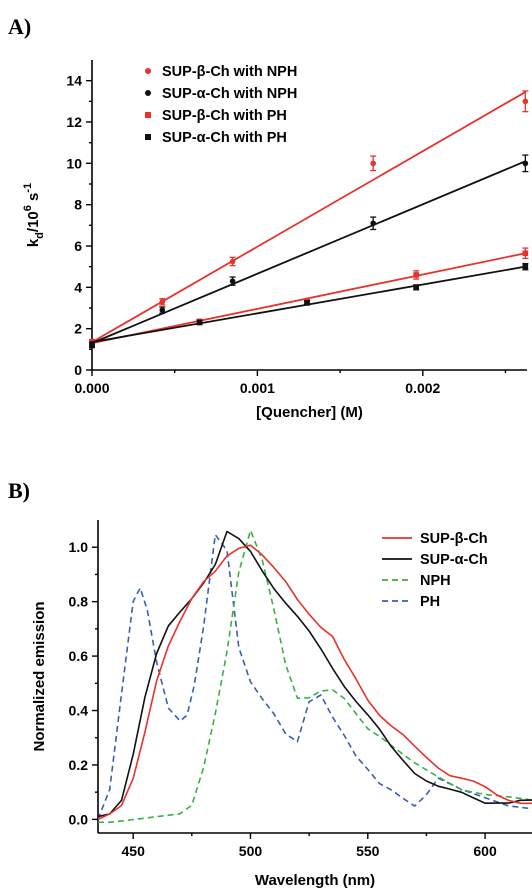 This screenshot has height=893, width=532. Describe the element at coordinates (257, 388) in the screenshot. I see `panel-a-x-tick-label: 0.001` at that location.